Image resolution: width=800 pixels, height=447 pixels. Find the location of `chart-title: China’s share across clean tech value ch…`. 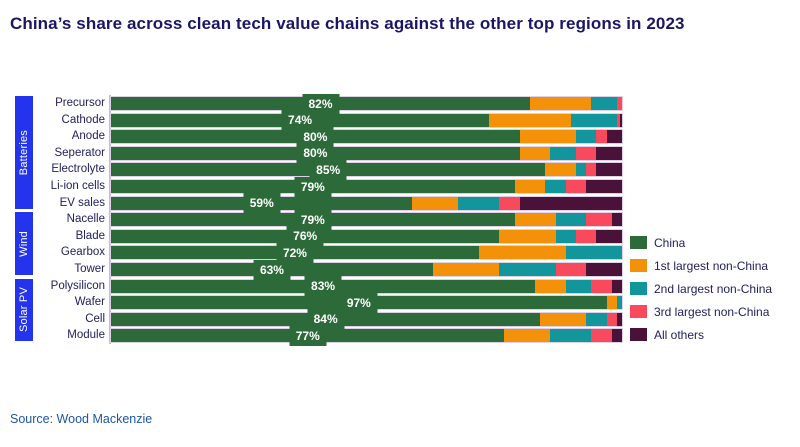

chart-title: China’s share across clean tech value ch… is located at coordinates (347, 23).